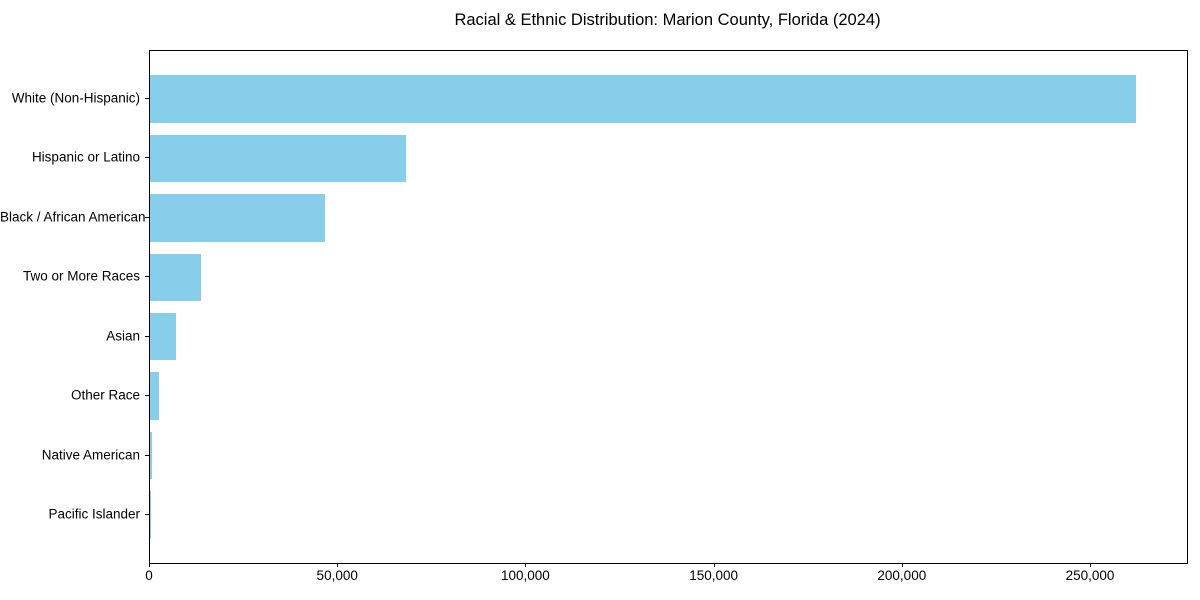 This screenshot has width=1200, height=600. Describe the element at coordinates (73, 217) in the screenshot. I see `y-tick-label-black-african-american: Black / African American` at that location.